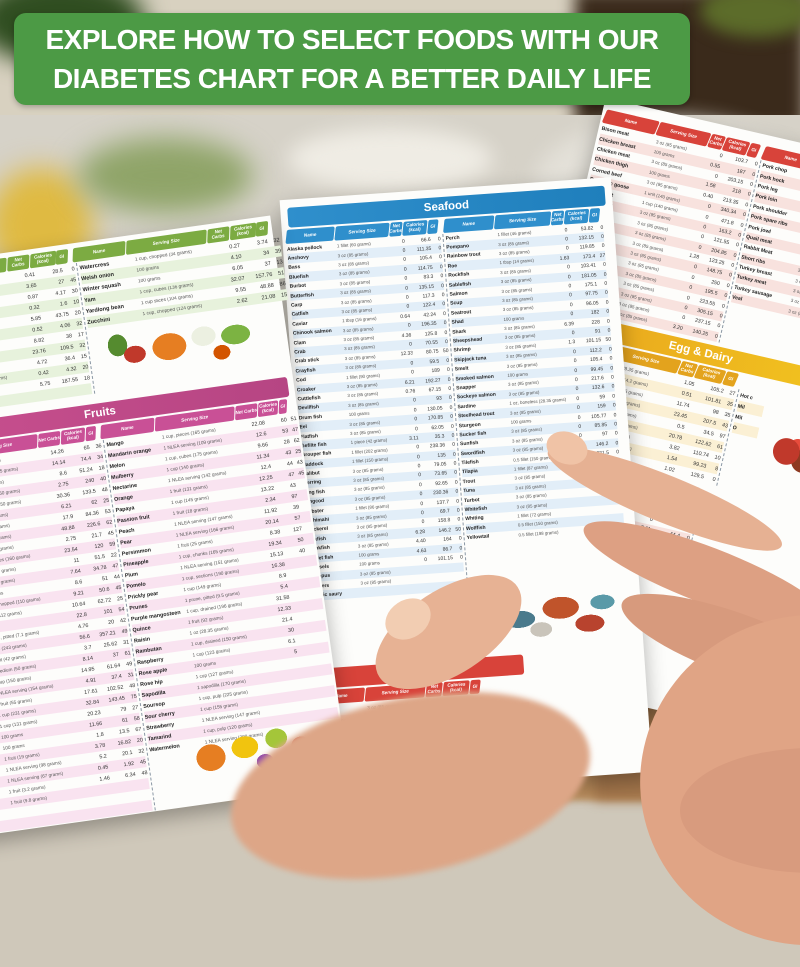 The height and width of the screenshot is (967, 800). What do you see at coordinates (30, 319) in the screenshot?
I see `table-cell: 5.85` at bounding box center [30, 319].